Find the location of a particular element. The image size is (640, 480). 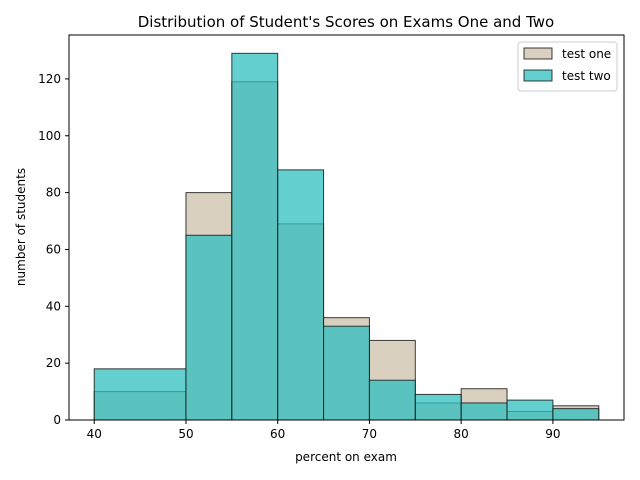

y-tick-label-60: 60 is located at coordinates (53, 249).